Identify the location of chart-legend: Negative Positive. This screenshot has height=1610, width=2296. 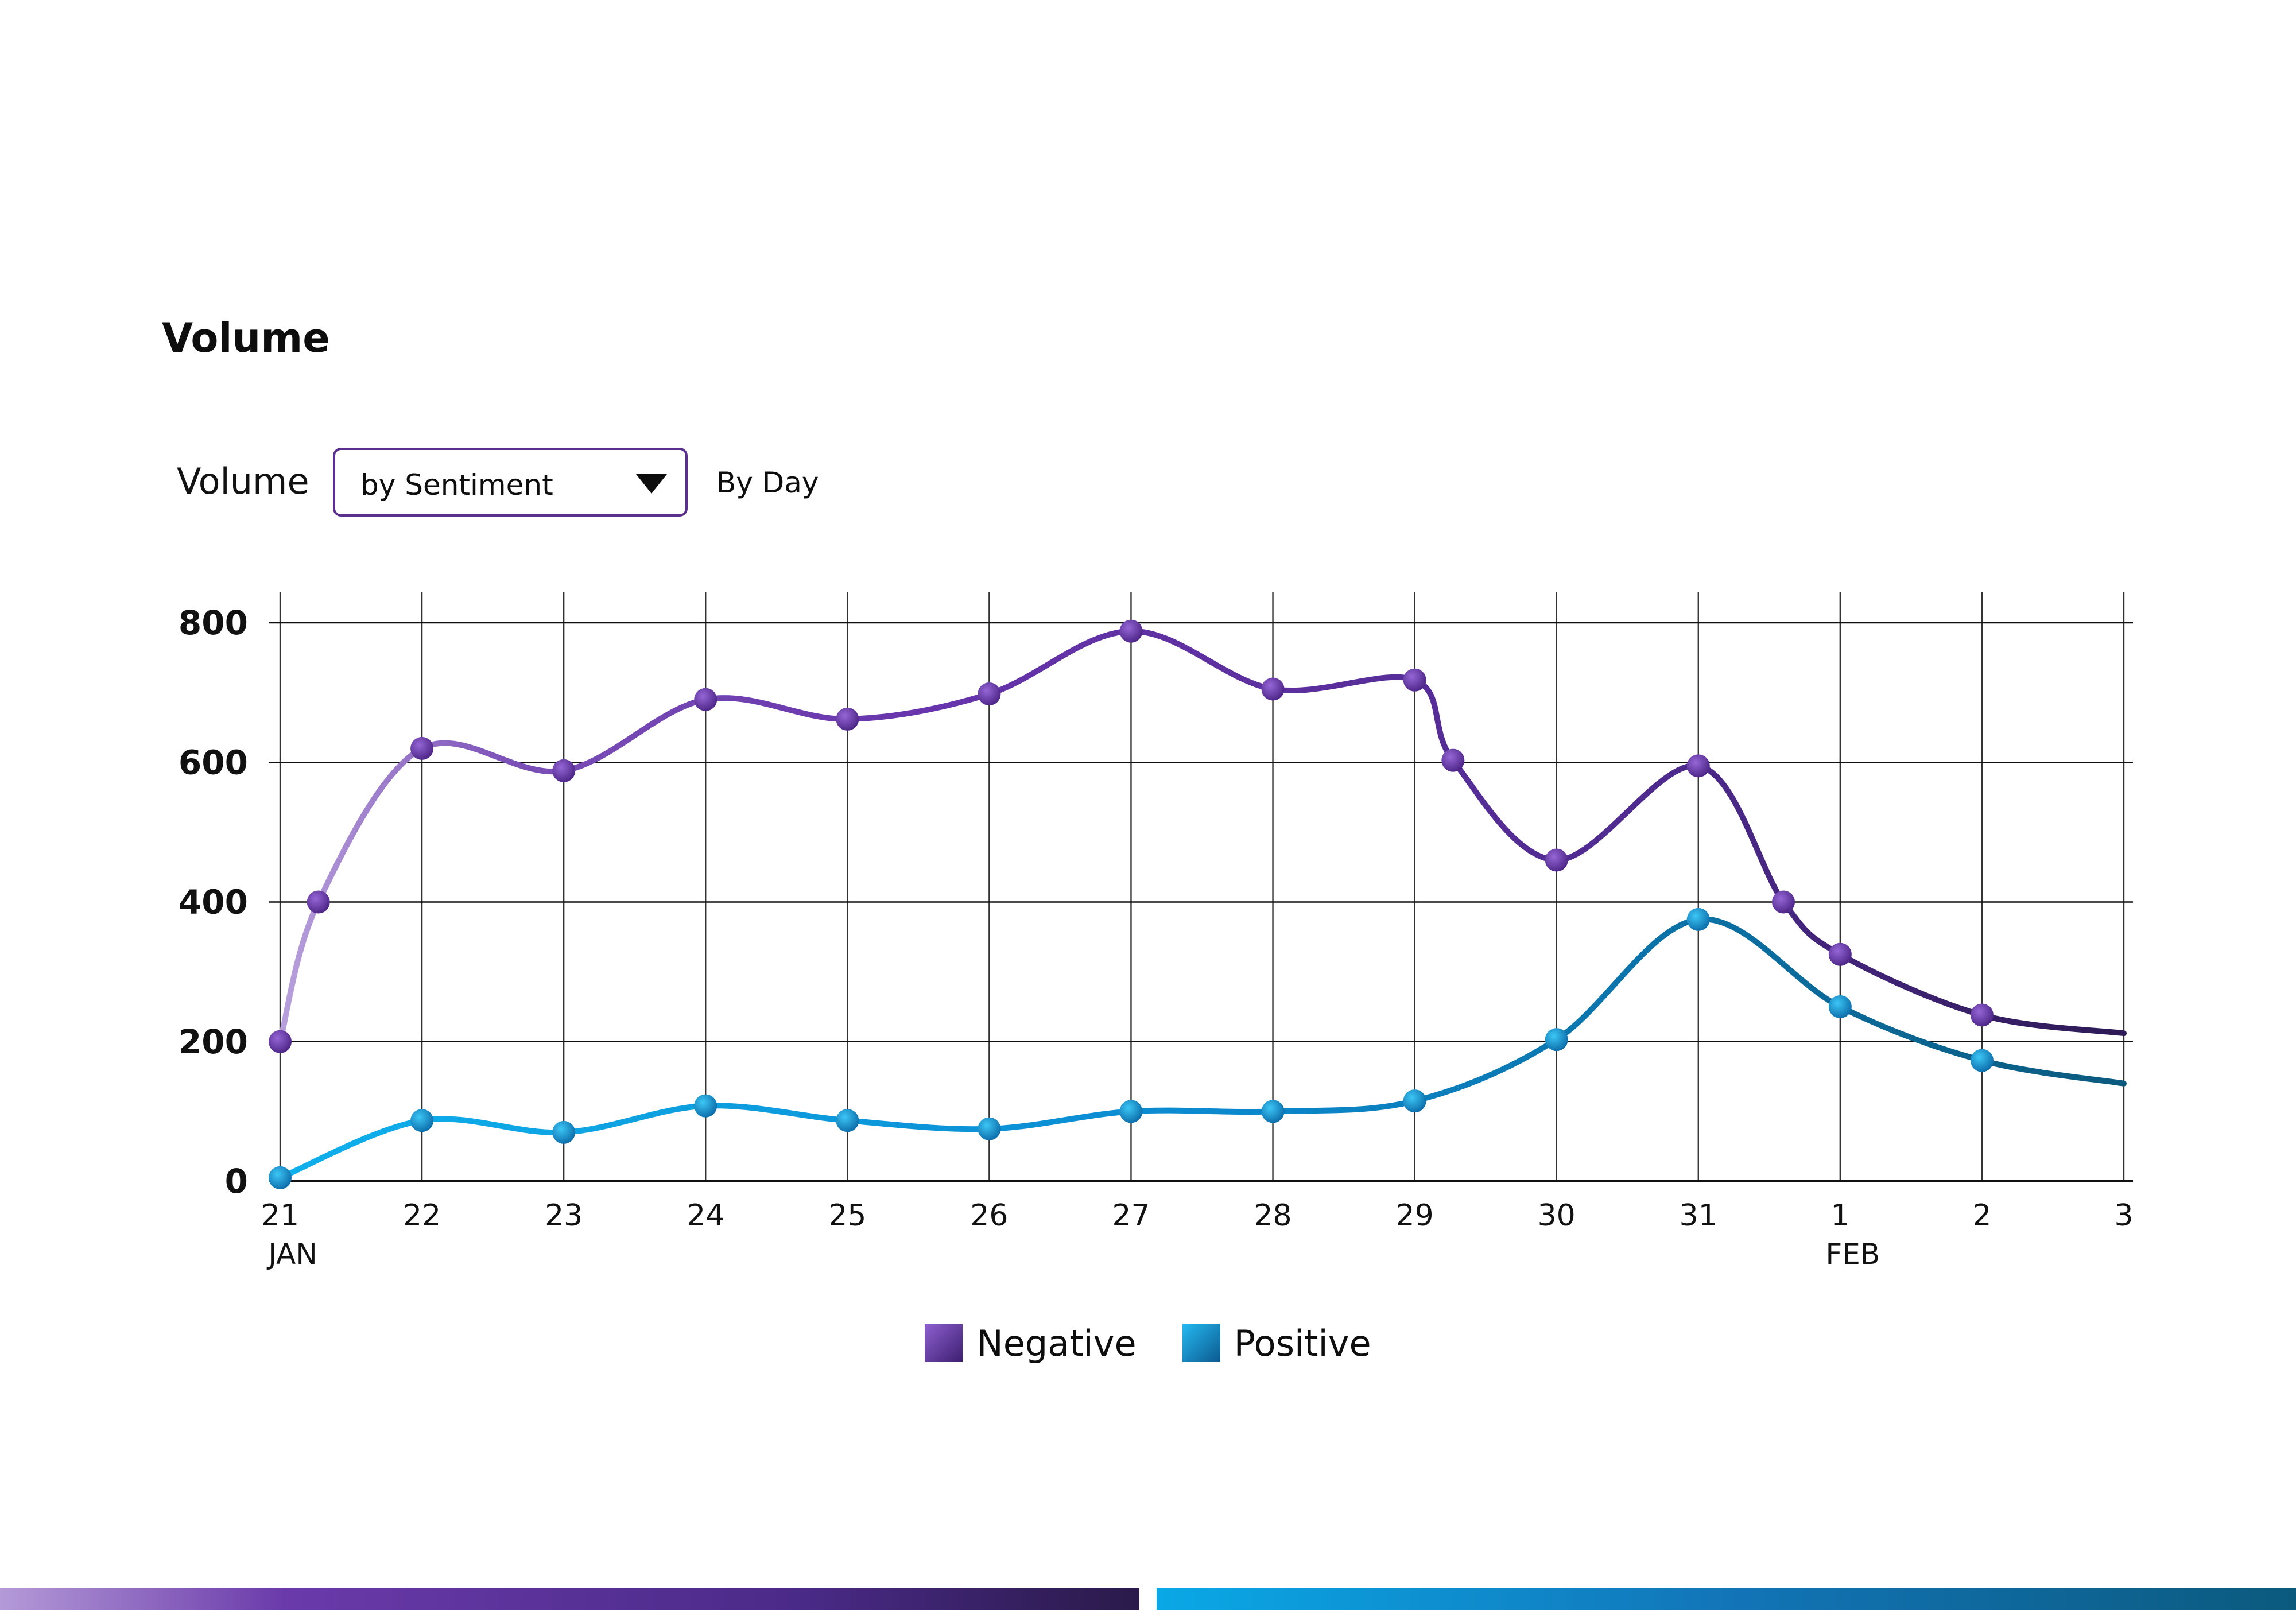
(1148, 1343).